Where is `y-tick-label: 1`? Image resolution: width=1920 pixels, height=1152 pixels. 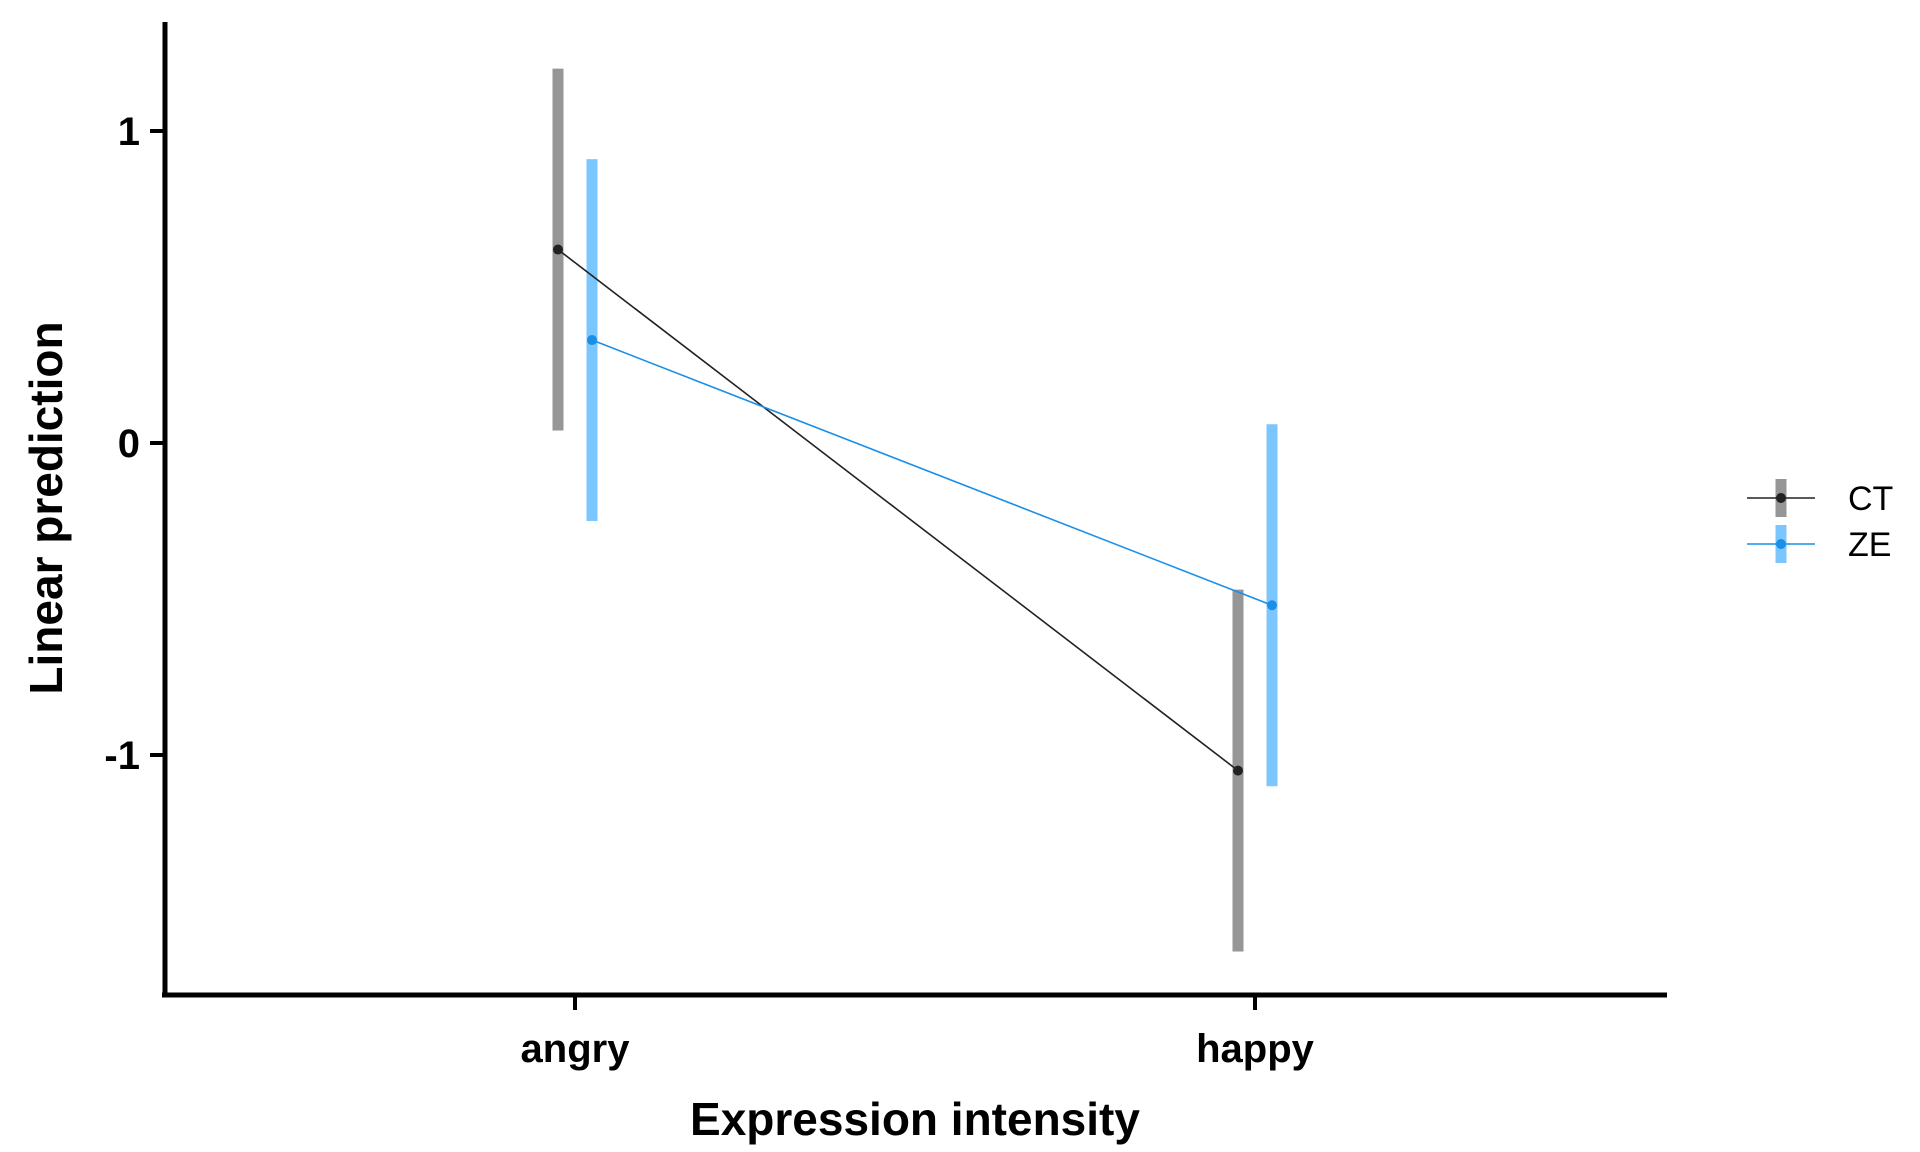
y-tick-label: 1 is located at coordinates (129, 132).